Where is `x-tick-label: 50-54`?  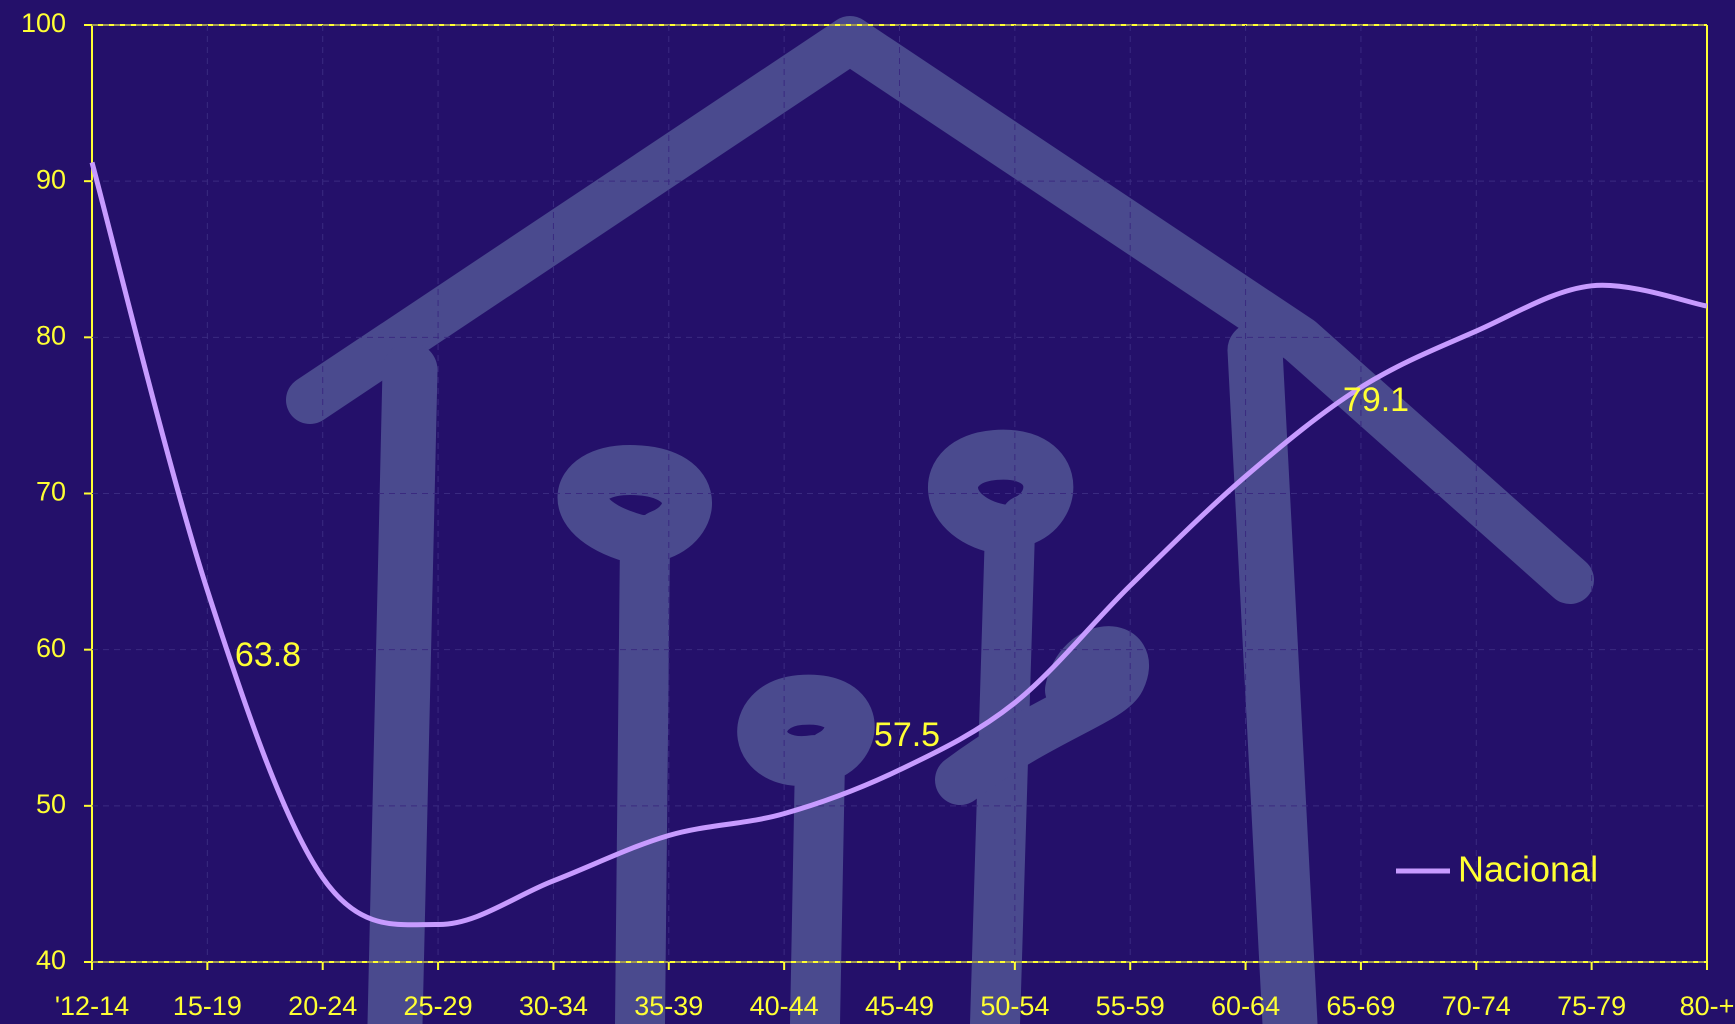
x-tick-label: 50-54 is located at coordinates (1014, 1006).